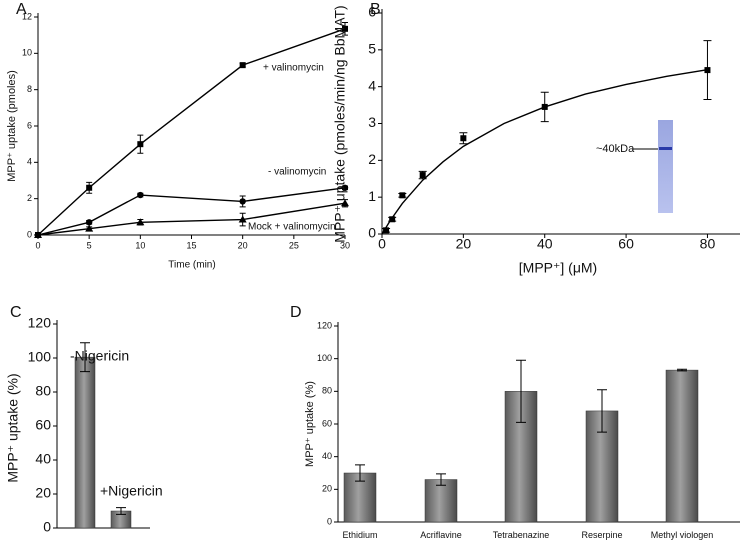 The height and width of the screenshot is (557, 745). What do you see at coordinates (665, 166) in the screenshot?
I see `gel-image` at bounding box center [665, 166].